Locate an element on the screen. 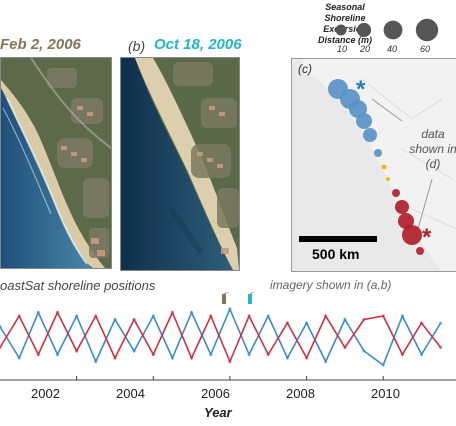 The height and width of the screenshot is (426, 456). x-tick-label: 2004 is located at coordinates (130, 393).